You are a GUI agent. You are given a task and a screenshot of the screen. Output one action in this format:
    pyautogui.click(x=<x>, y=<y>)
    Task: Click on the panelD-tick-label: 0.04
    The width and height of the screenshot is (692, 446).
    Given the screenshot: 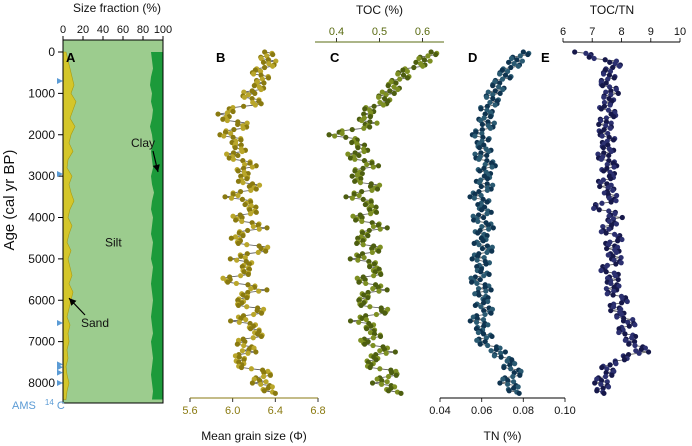 What is the action you would take?
    pyautogui.click(x=439, y=411)
    